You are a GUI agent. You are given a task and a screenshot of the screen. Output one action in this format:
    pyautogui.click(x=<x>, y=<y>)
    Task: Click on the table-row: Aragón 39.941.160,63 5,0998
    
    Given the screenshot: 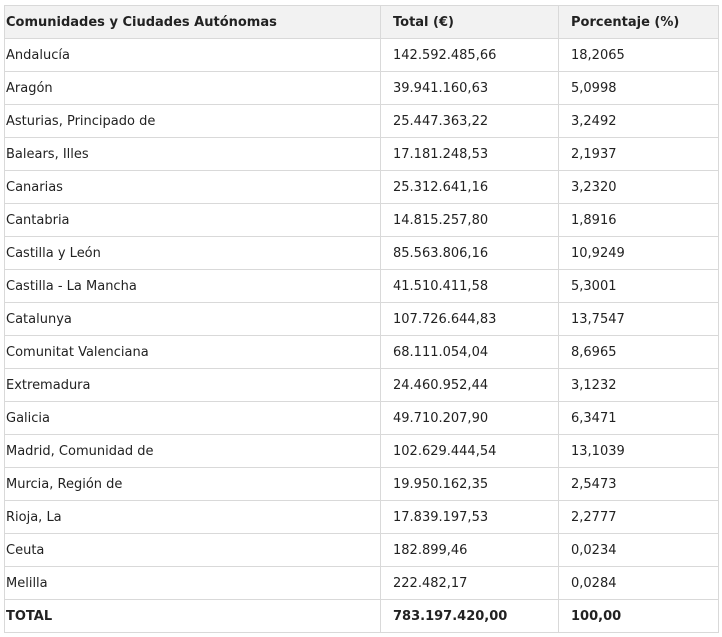 What is the action you would take?
    pyautogui.click(x=361, y=88)
    